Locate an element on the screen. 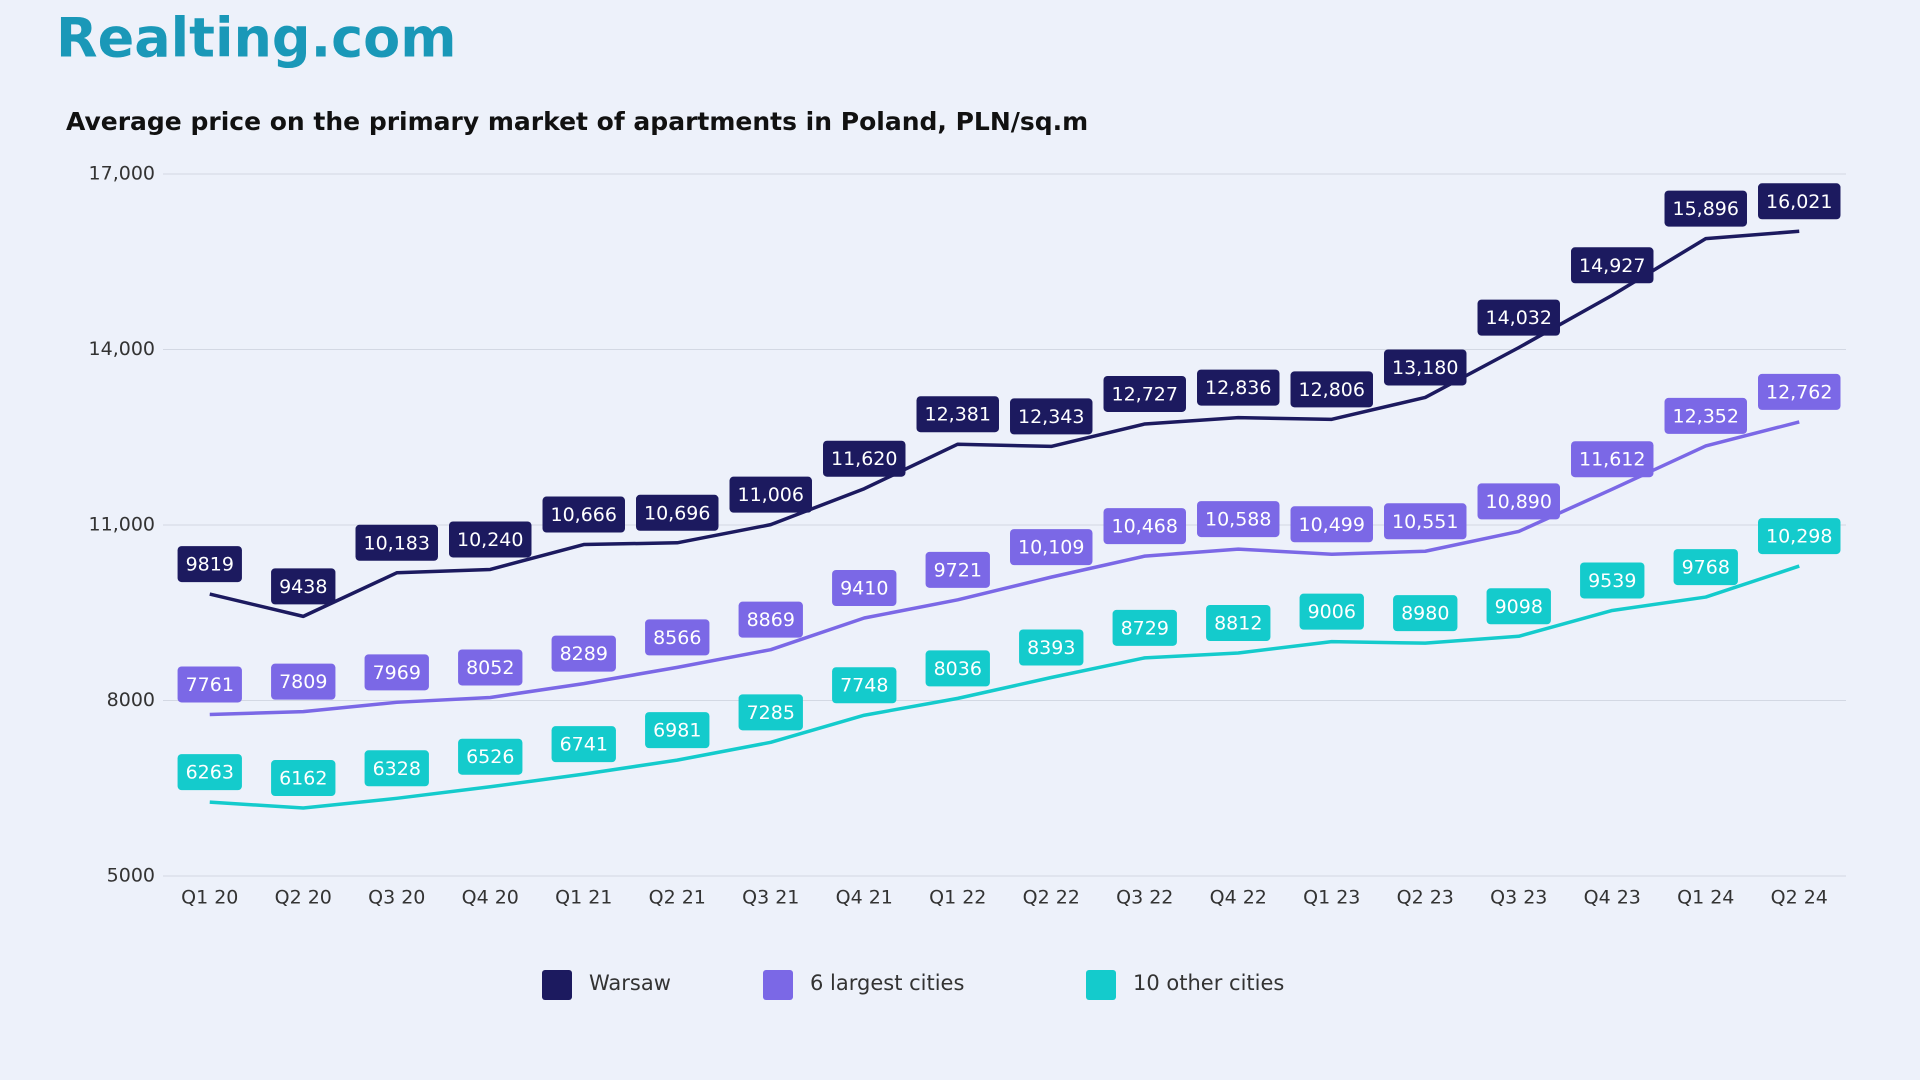  value-label-text: 10,109 is located at coordinates (1051, 548).